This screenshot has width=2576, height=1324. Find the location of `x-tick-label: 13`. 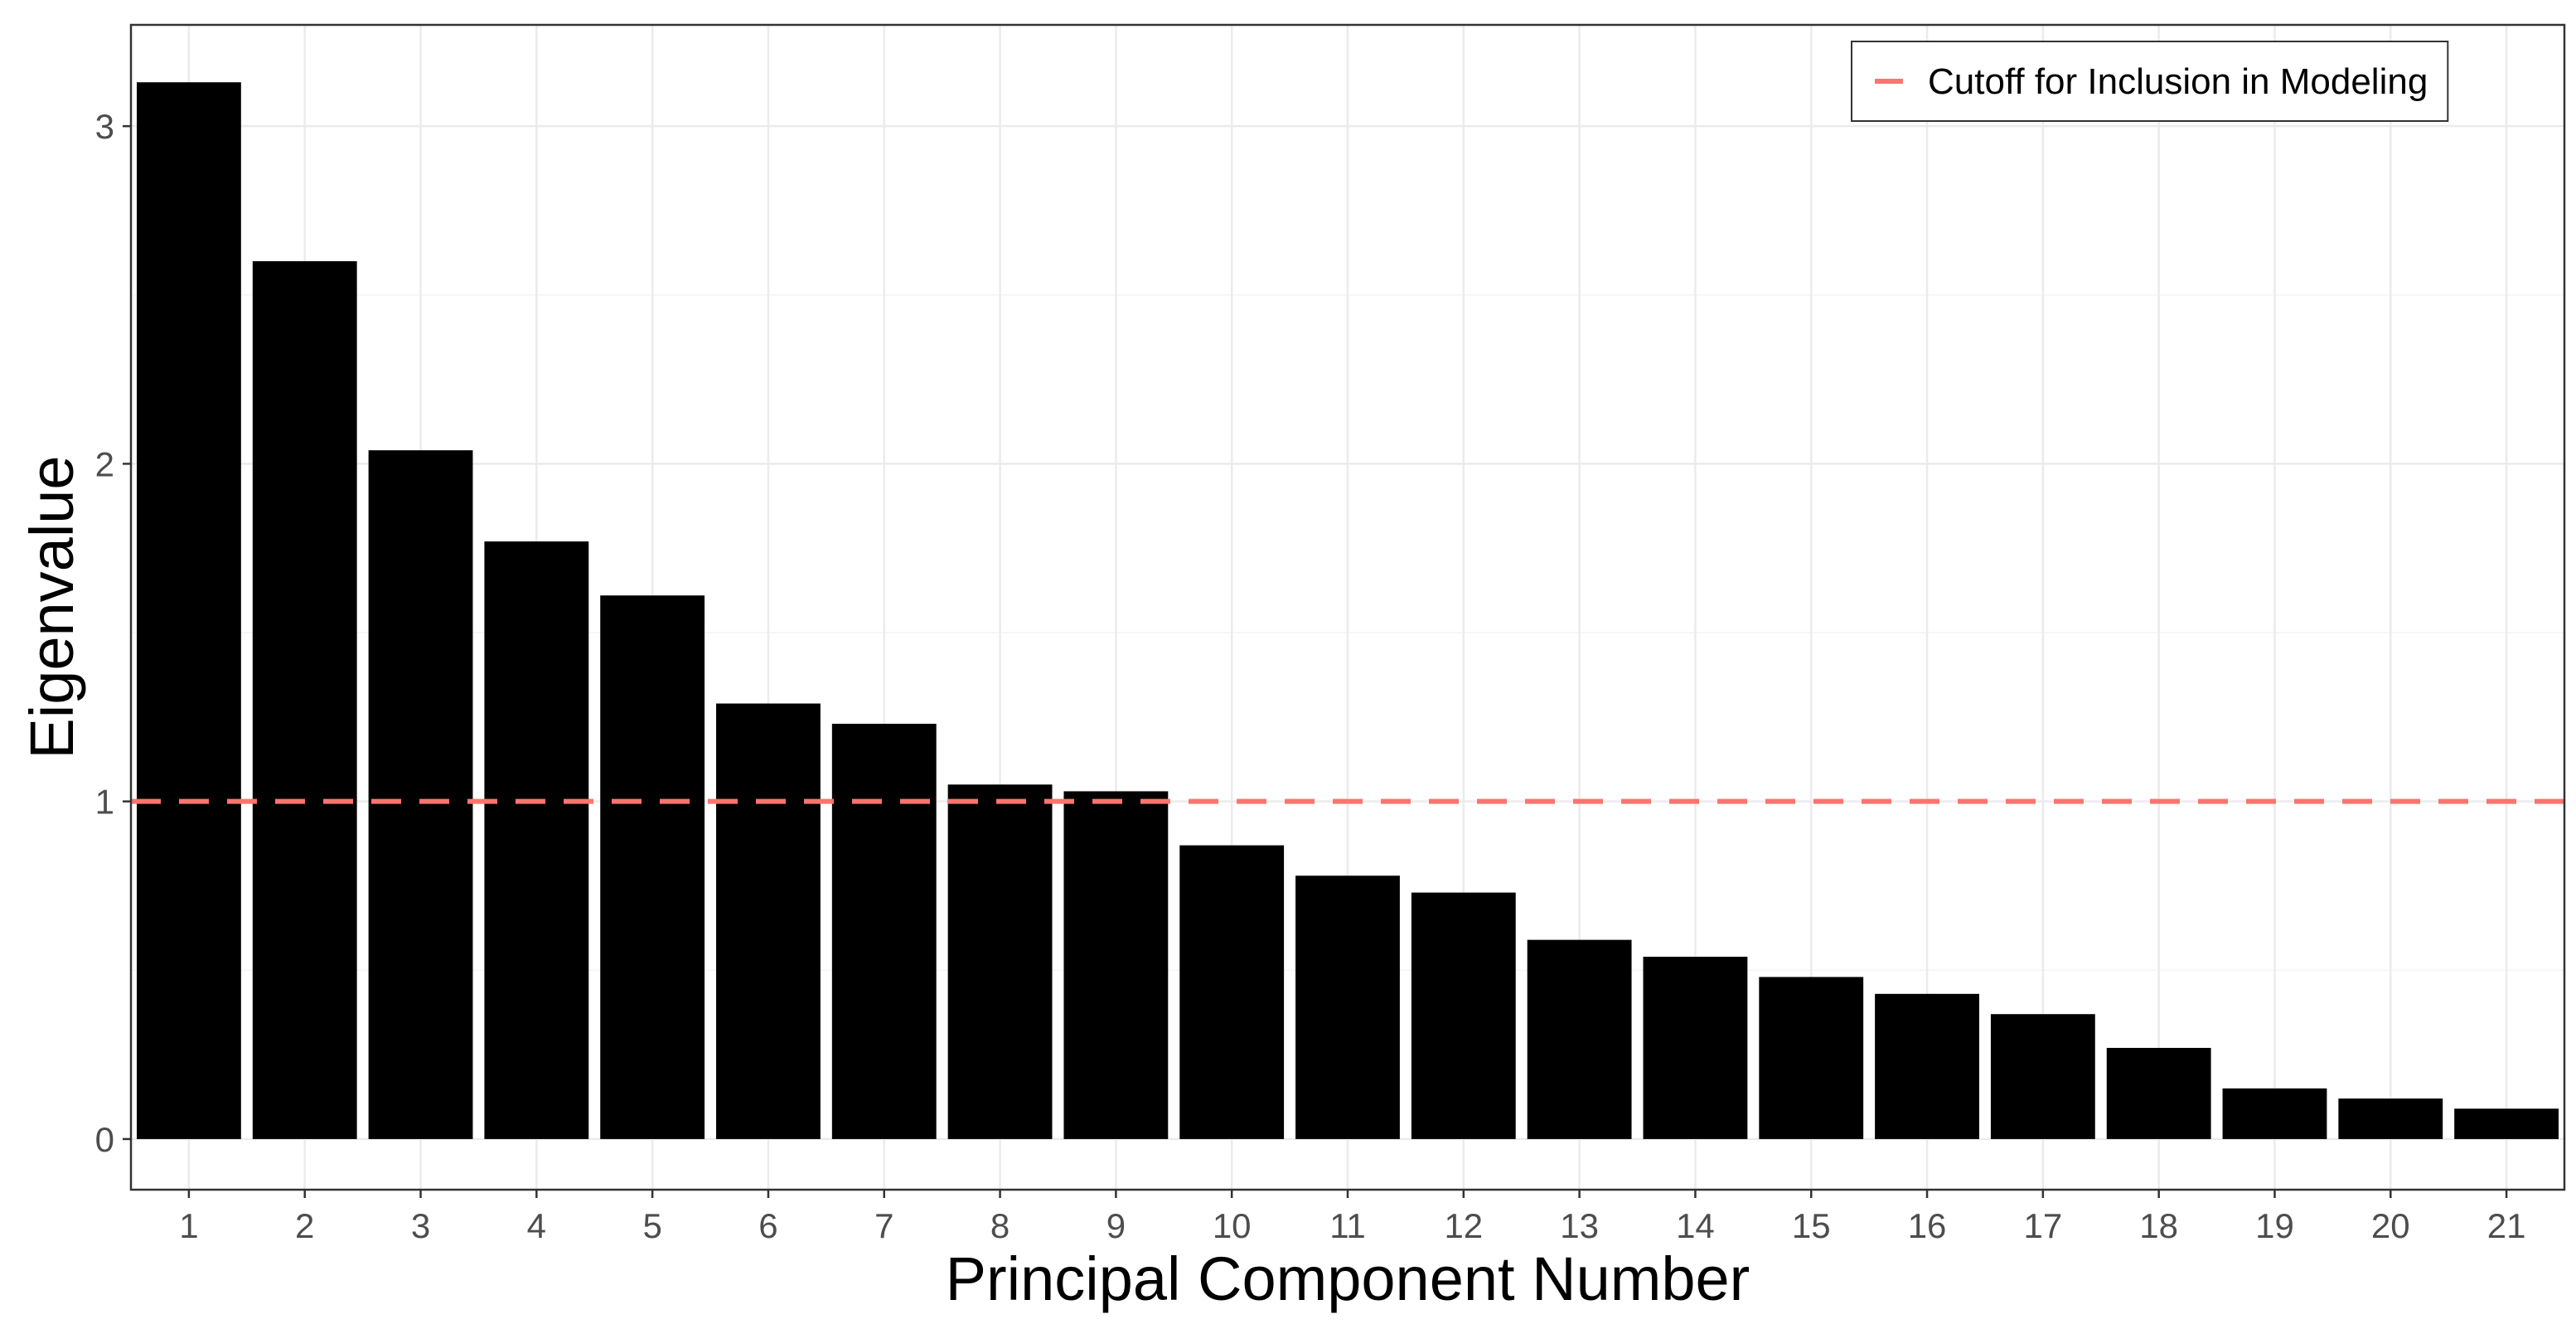

x-tick-label: 13 is located at coordinates (1579, 1226).